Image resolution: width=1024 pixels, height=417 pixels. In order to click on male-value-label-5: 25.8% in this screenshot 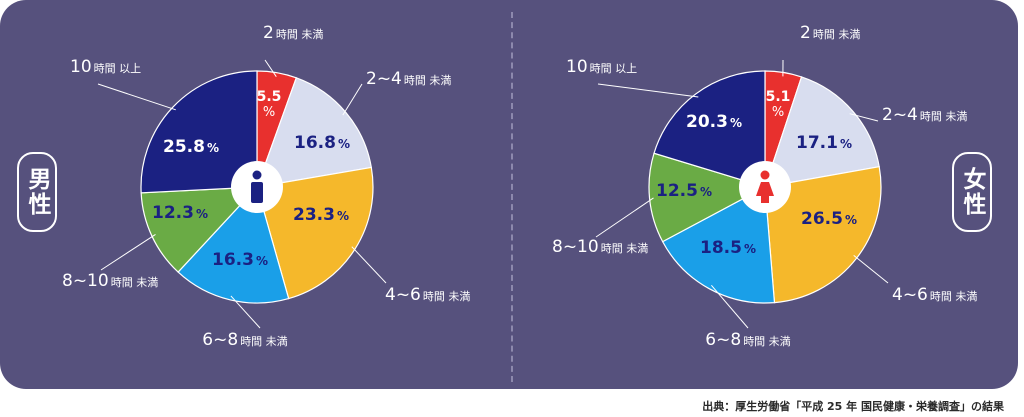, I will do `click(191, 147)`.